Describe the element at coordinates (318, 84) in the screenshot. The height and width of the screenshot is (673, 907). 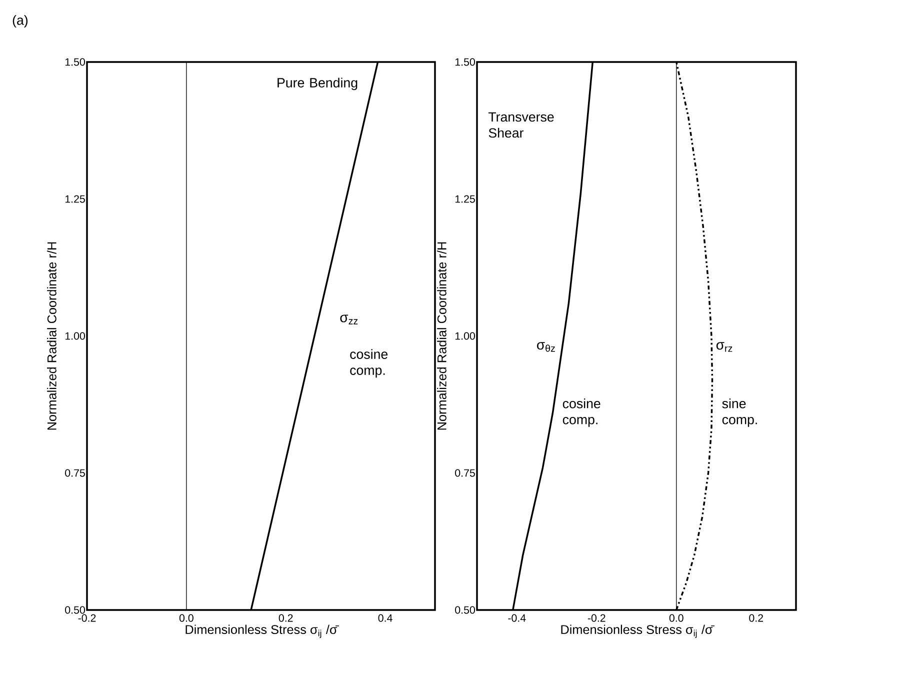
I see `annotation: Pure Bending` at that location.